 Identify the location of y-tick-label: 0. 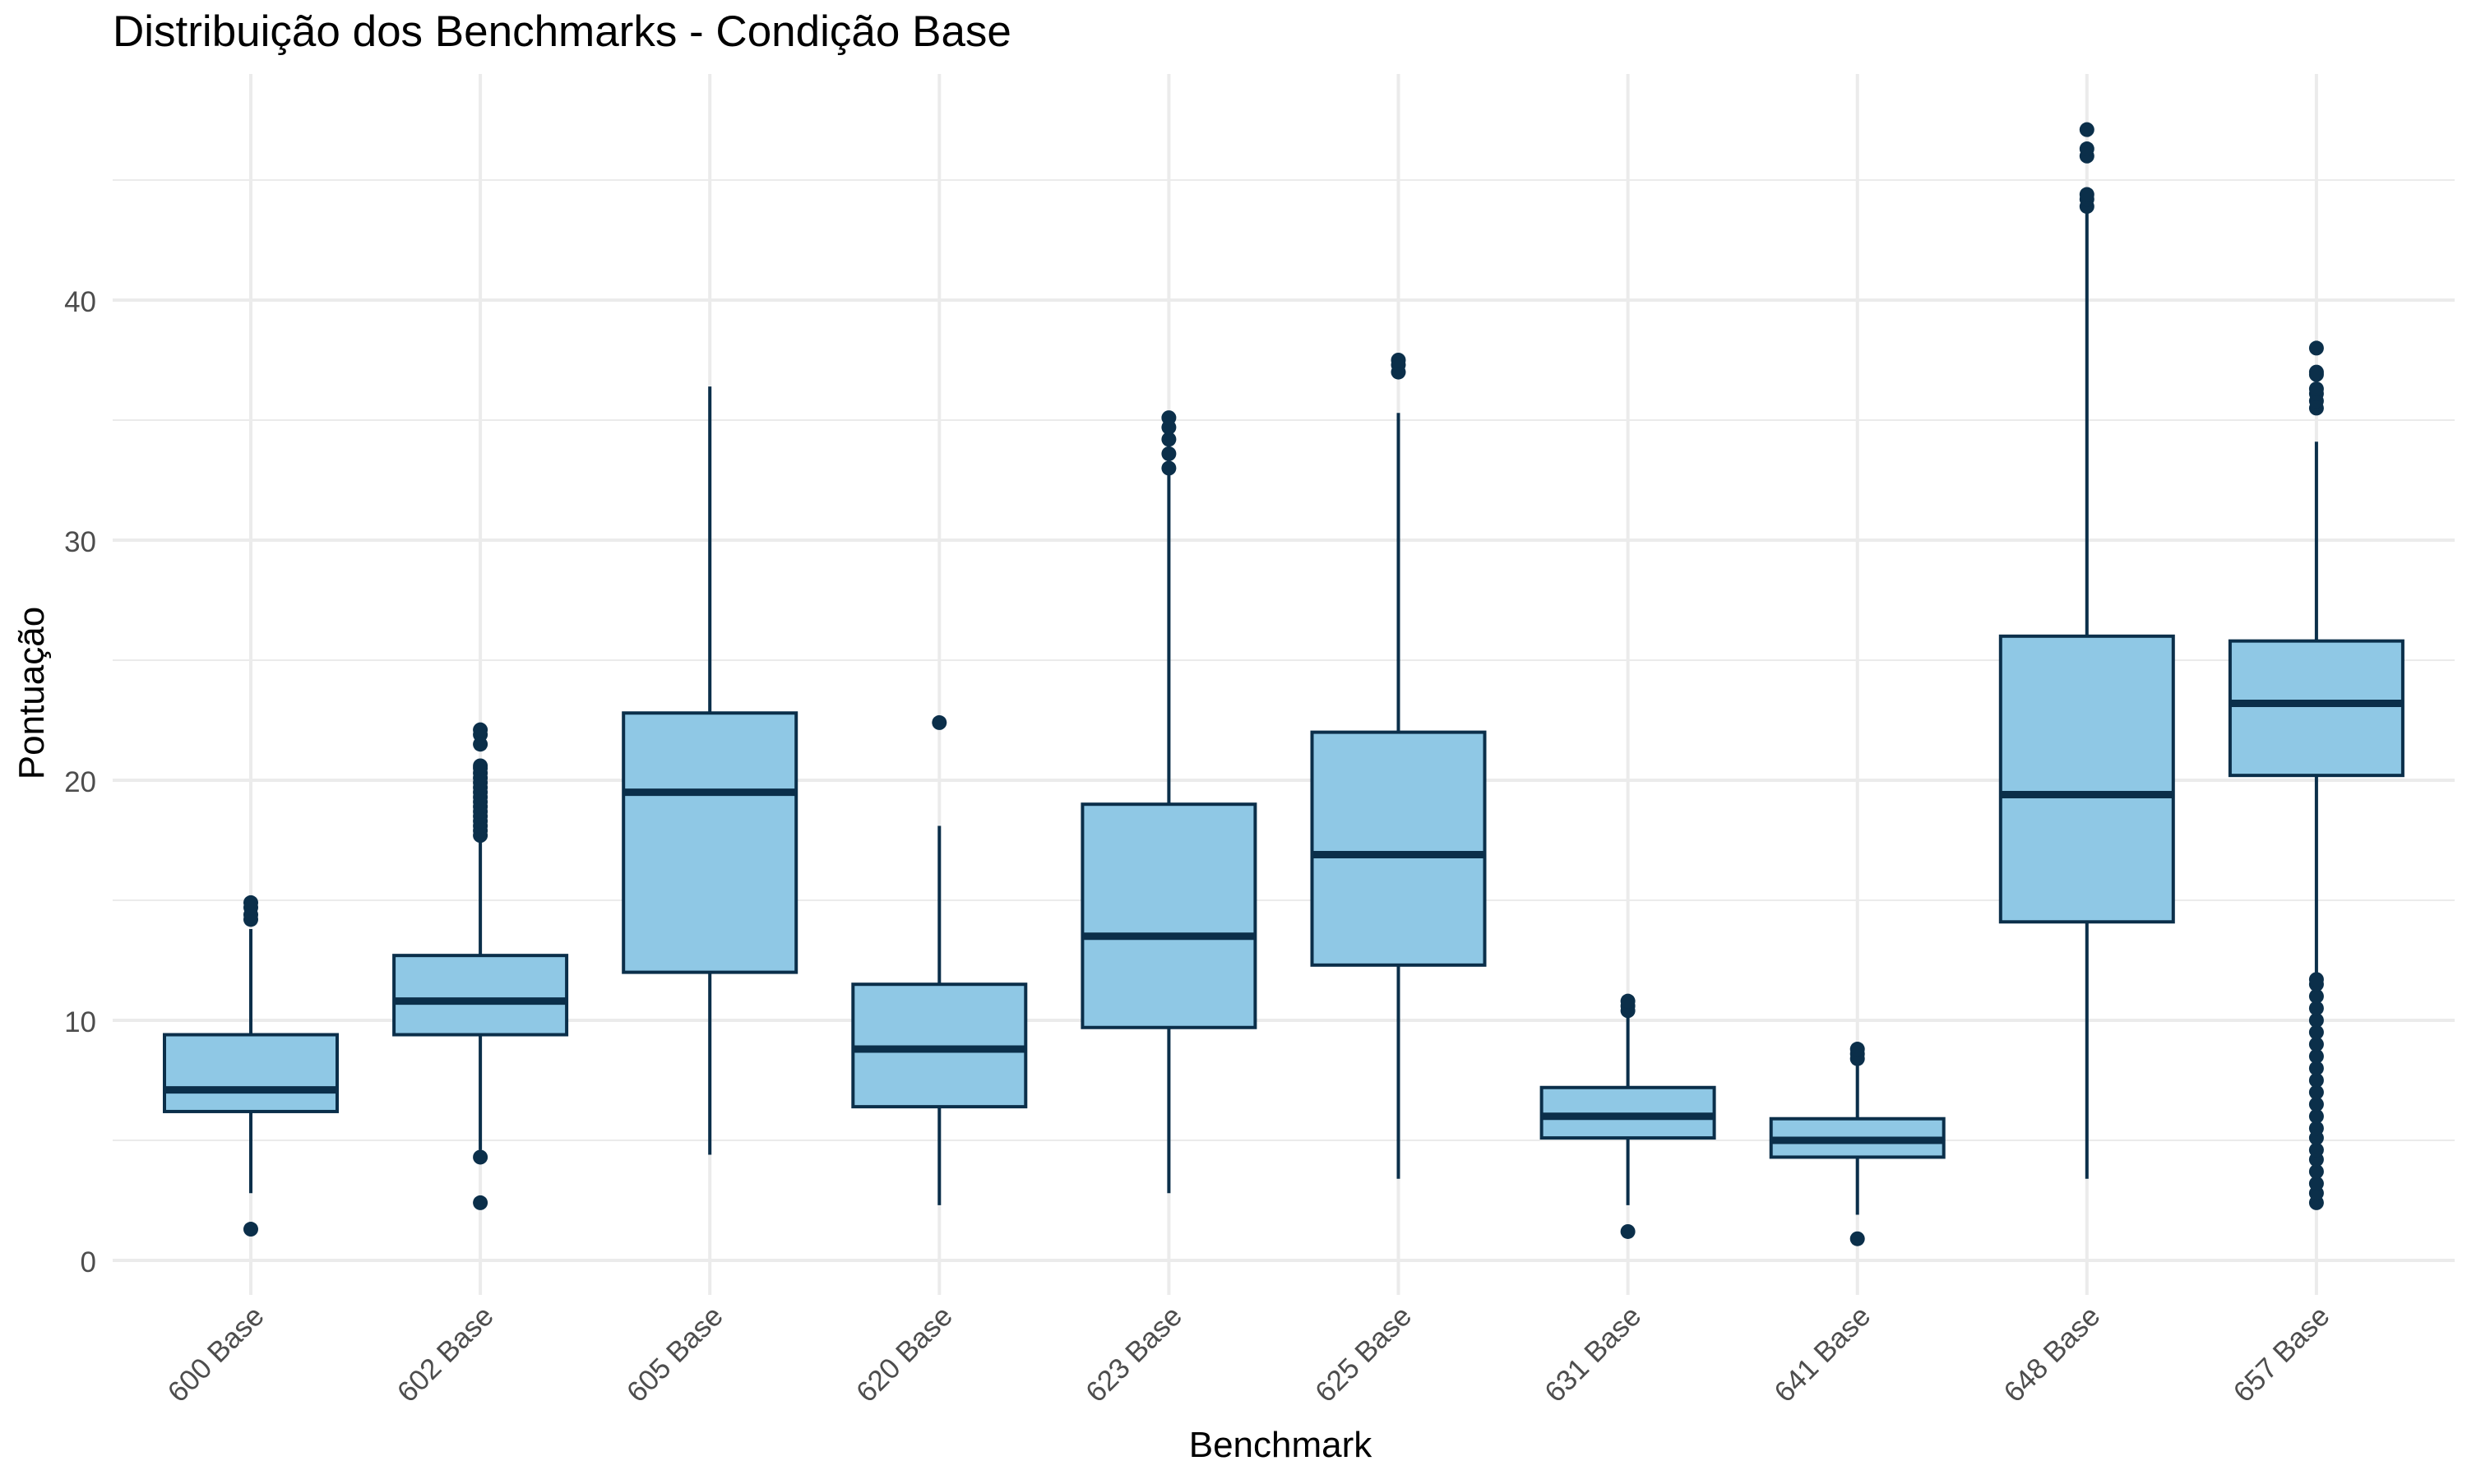
(88, 1262).